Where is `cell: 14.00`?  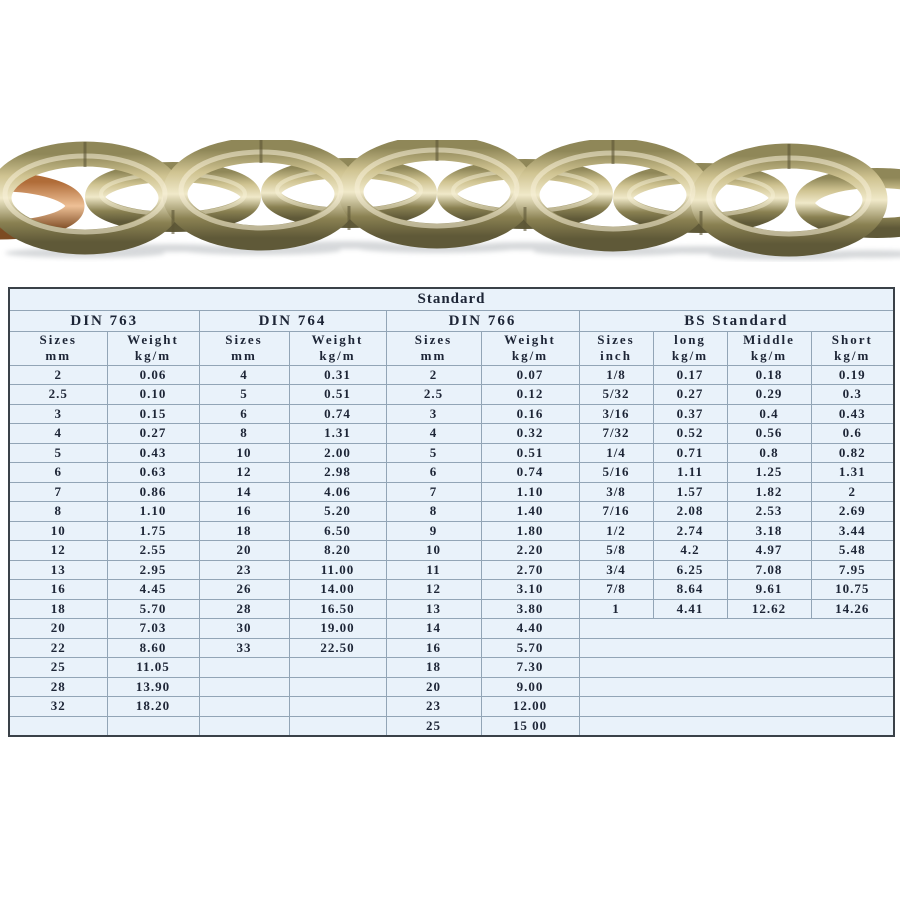
cell: 14.00 is located at coordinates (337, 589).